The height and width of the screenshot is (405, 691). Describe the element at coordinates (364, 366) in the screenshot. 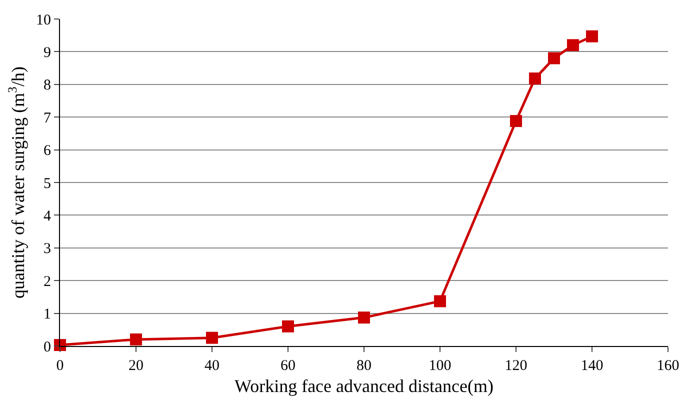

I see `x-tick-label: 80` at that location.